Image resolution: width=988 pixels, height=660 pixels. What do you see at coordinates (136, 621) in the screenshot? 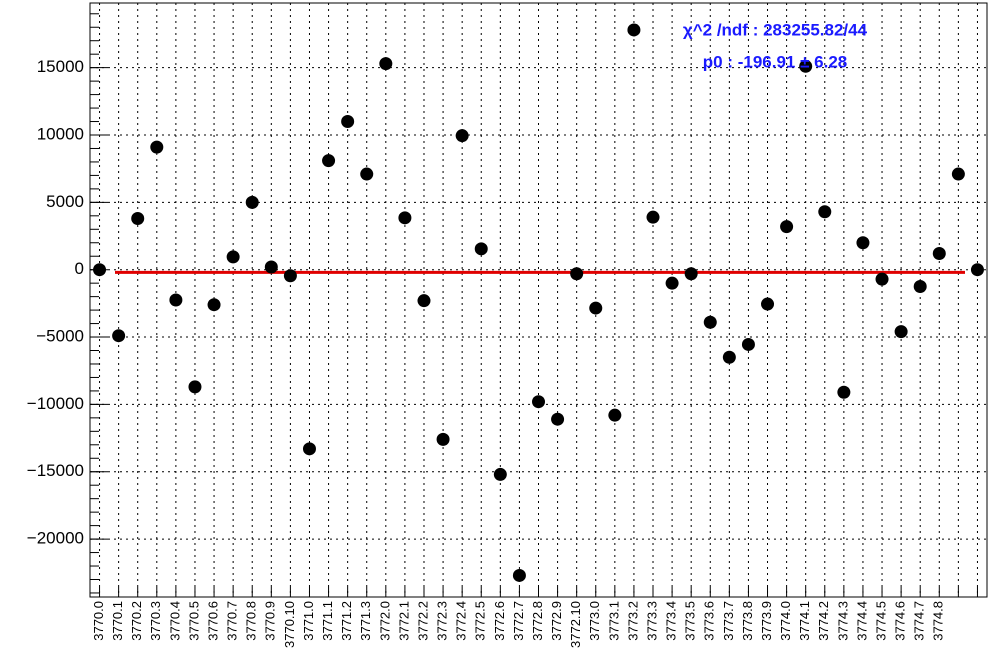
I see `x-tick-label: 3770.2` at bounding box center [136, 621].